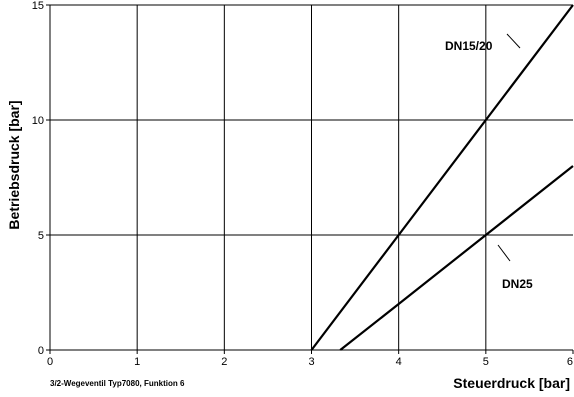  What do you see at coordinates (41, 351) in the screenshot?
I see `y-tick-label-0: 0` at bounding box center [41, 351].